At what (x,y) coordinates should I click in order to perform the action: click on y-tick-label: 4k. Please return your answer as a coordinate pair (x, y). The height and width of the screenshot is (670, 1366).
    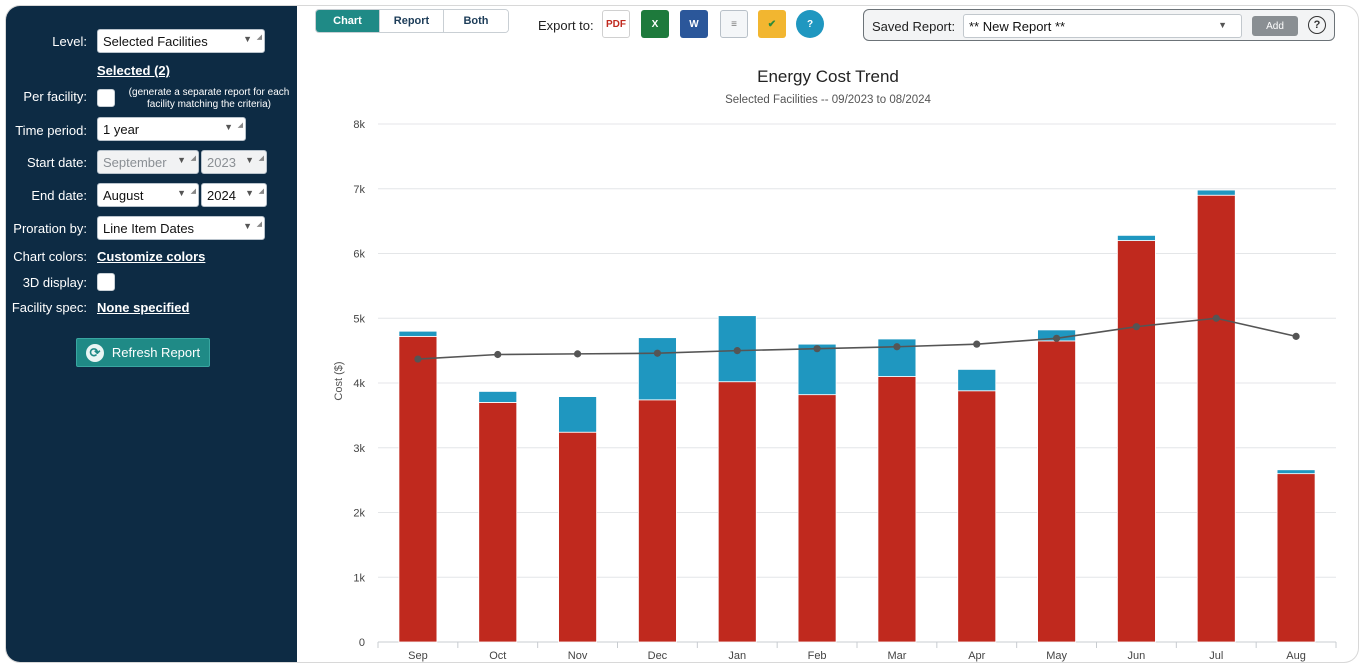
    Looking at the image, I should click on (359, 384).